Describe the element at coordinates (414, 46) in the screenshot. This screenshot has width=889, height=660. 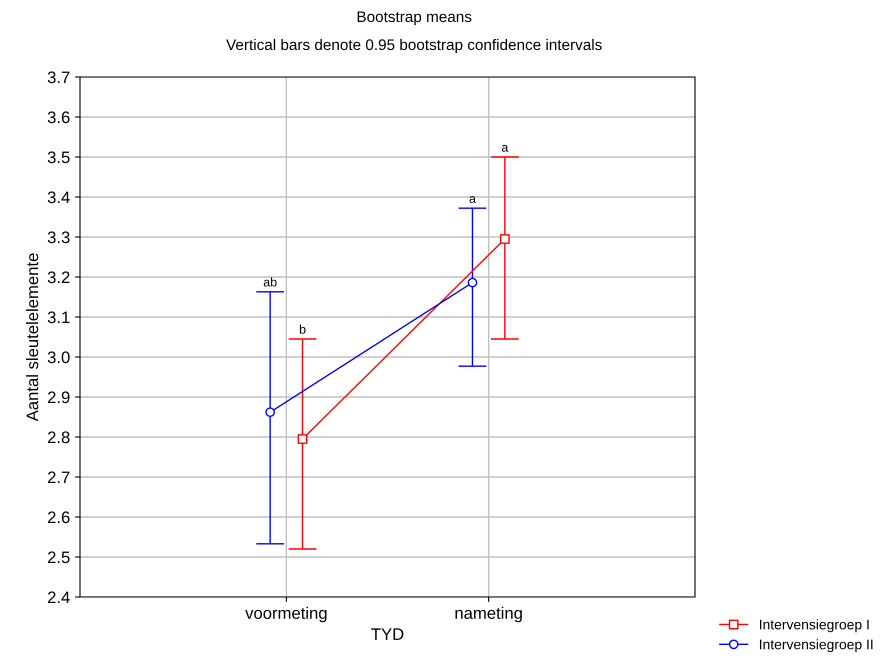
I see `chart-subtitle: Vertical bars denote 0.95 bootstrap confidence intervals` at that location.